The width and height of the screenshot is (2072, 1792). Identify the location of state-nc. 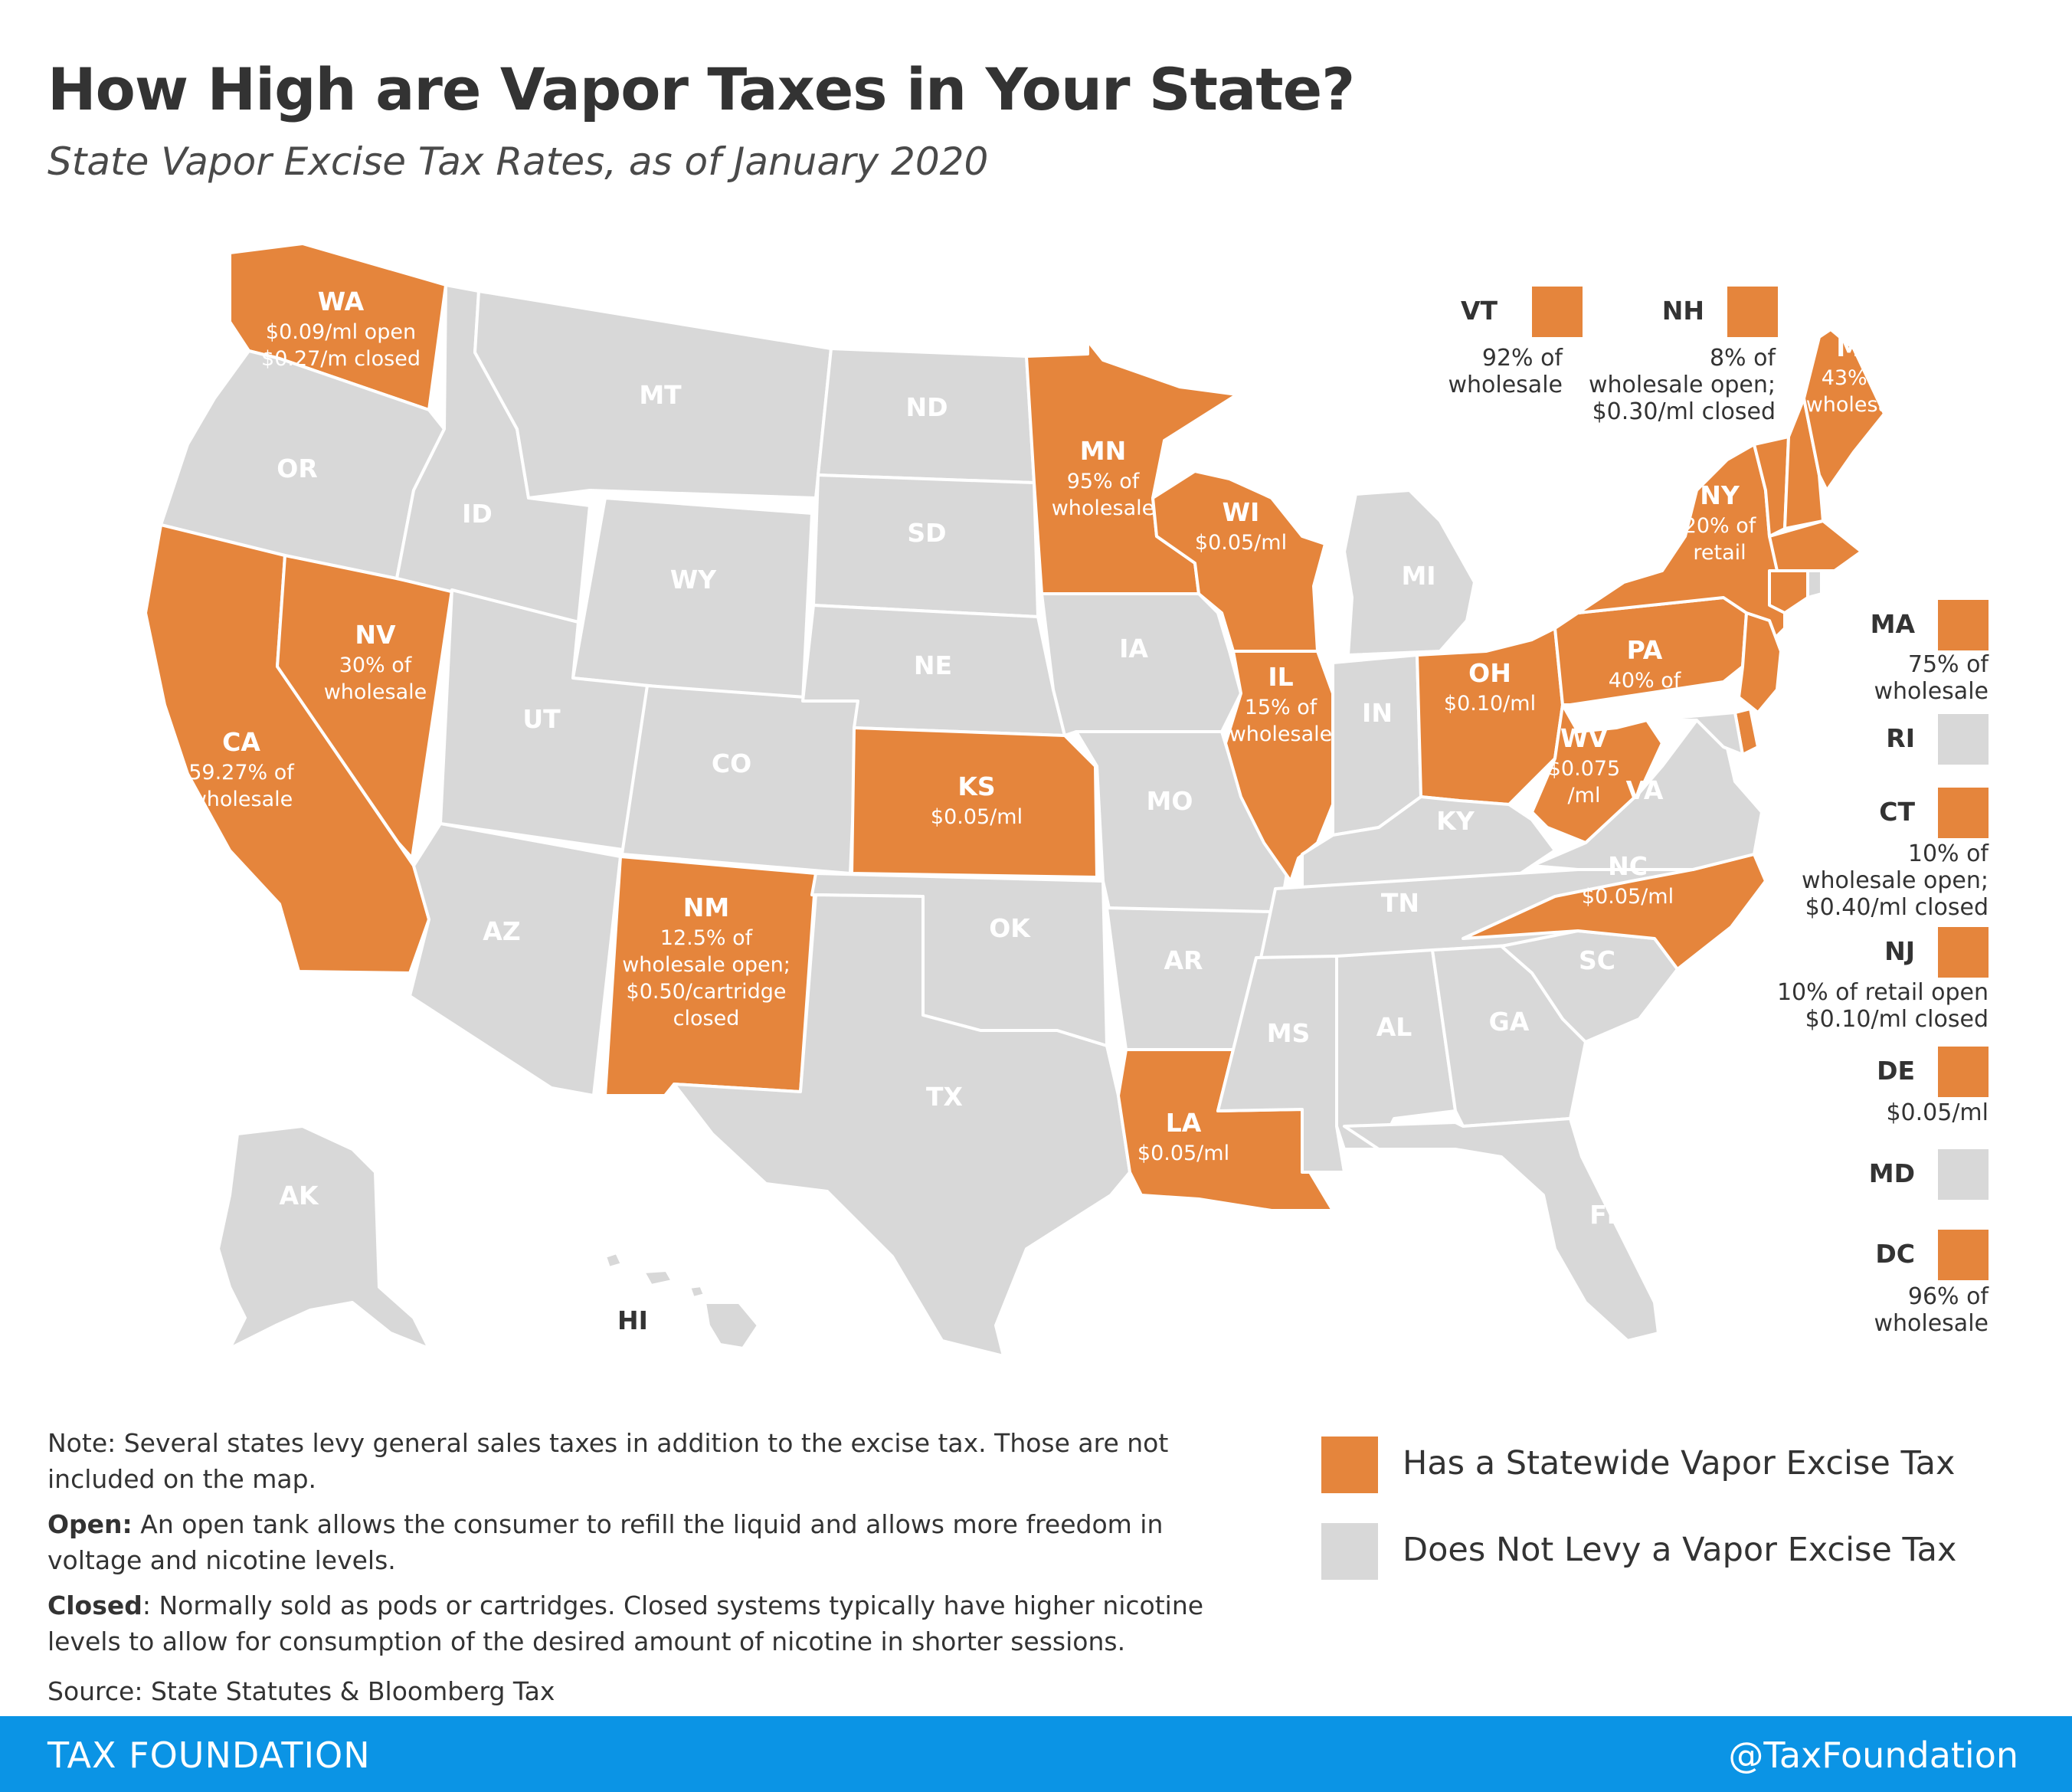
(1614, 912).